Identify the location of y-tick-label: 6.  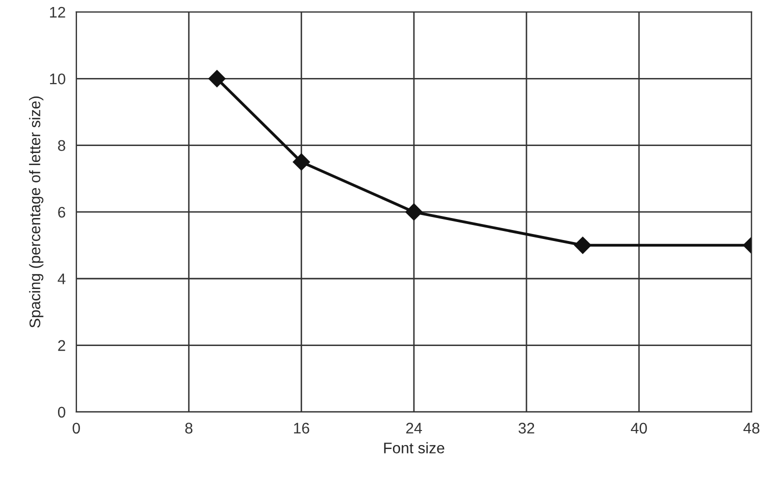
(62, 212).